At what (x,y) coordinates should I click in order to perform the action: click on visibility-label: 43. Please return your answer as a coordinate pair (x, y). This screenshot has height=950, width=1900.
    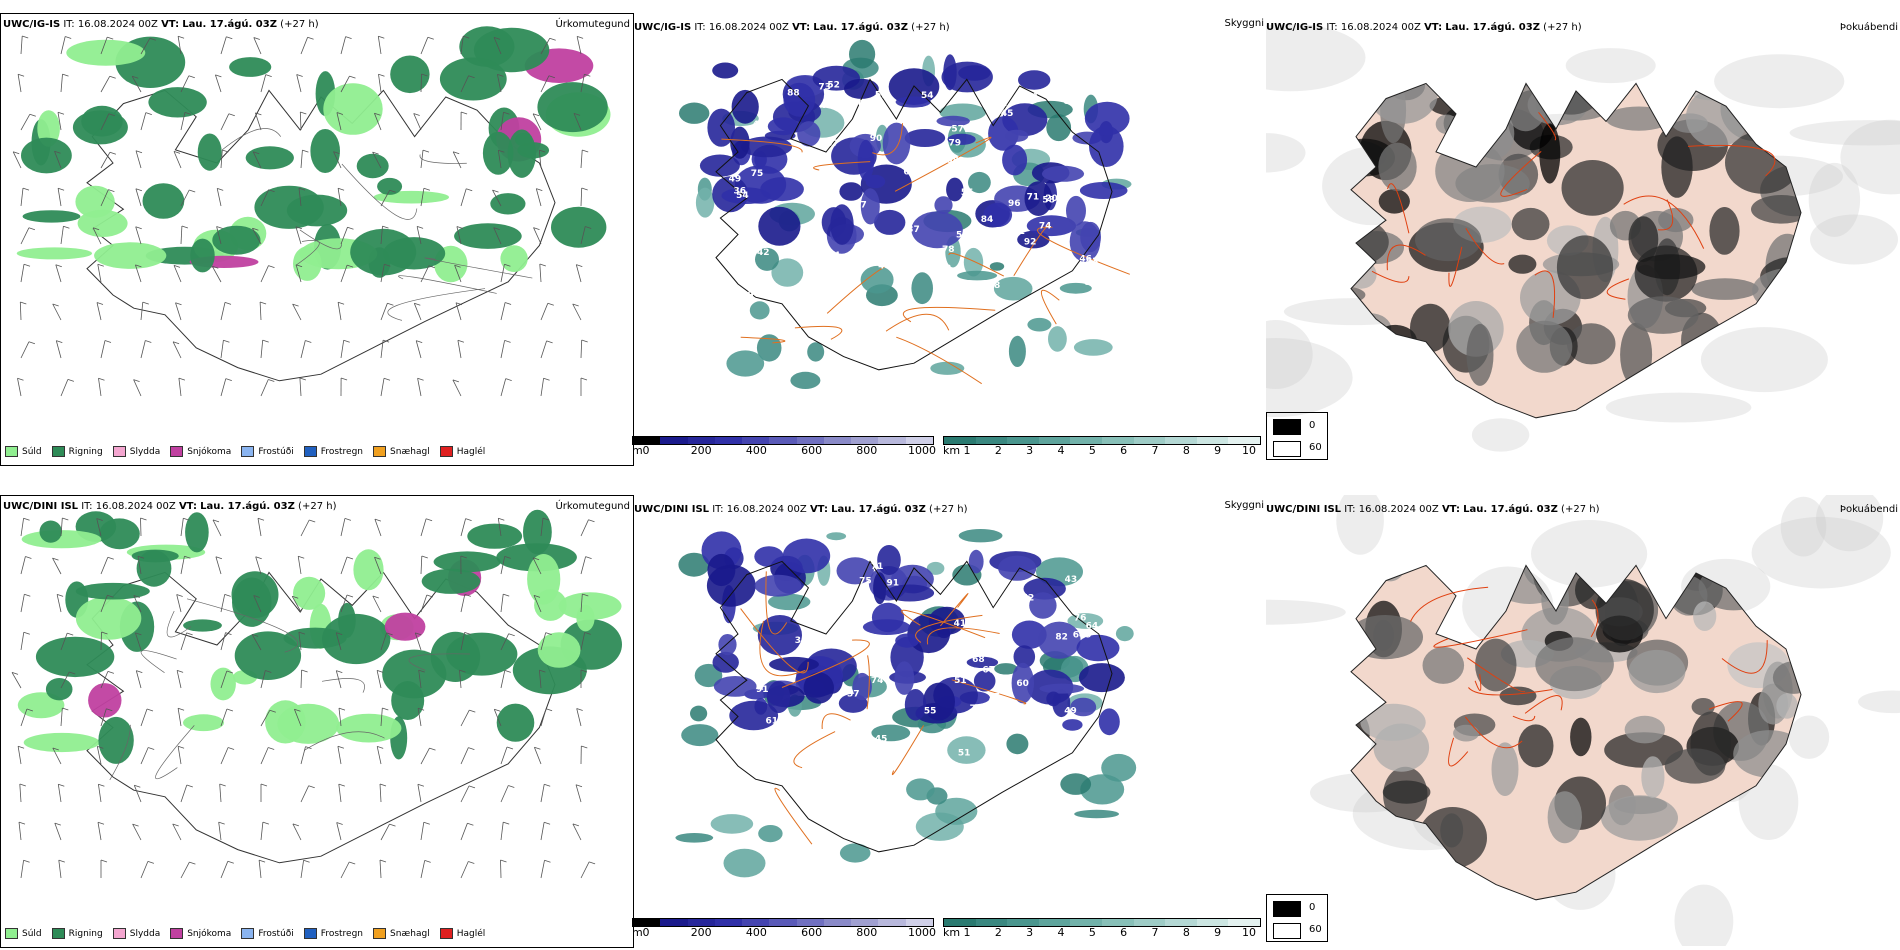
    Looking at the image, I should click on (833, 614).